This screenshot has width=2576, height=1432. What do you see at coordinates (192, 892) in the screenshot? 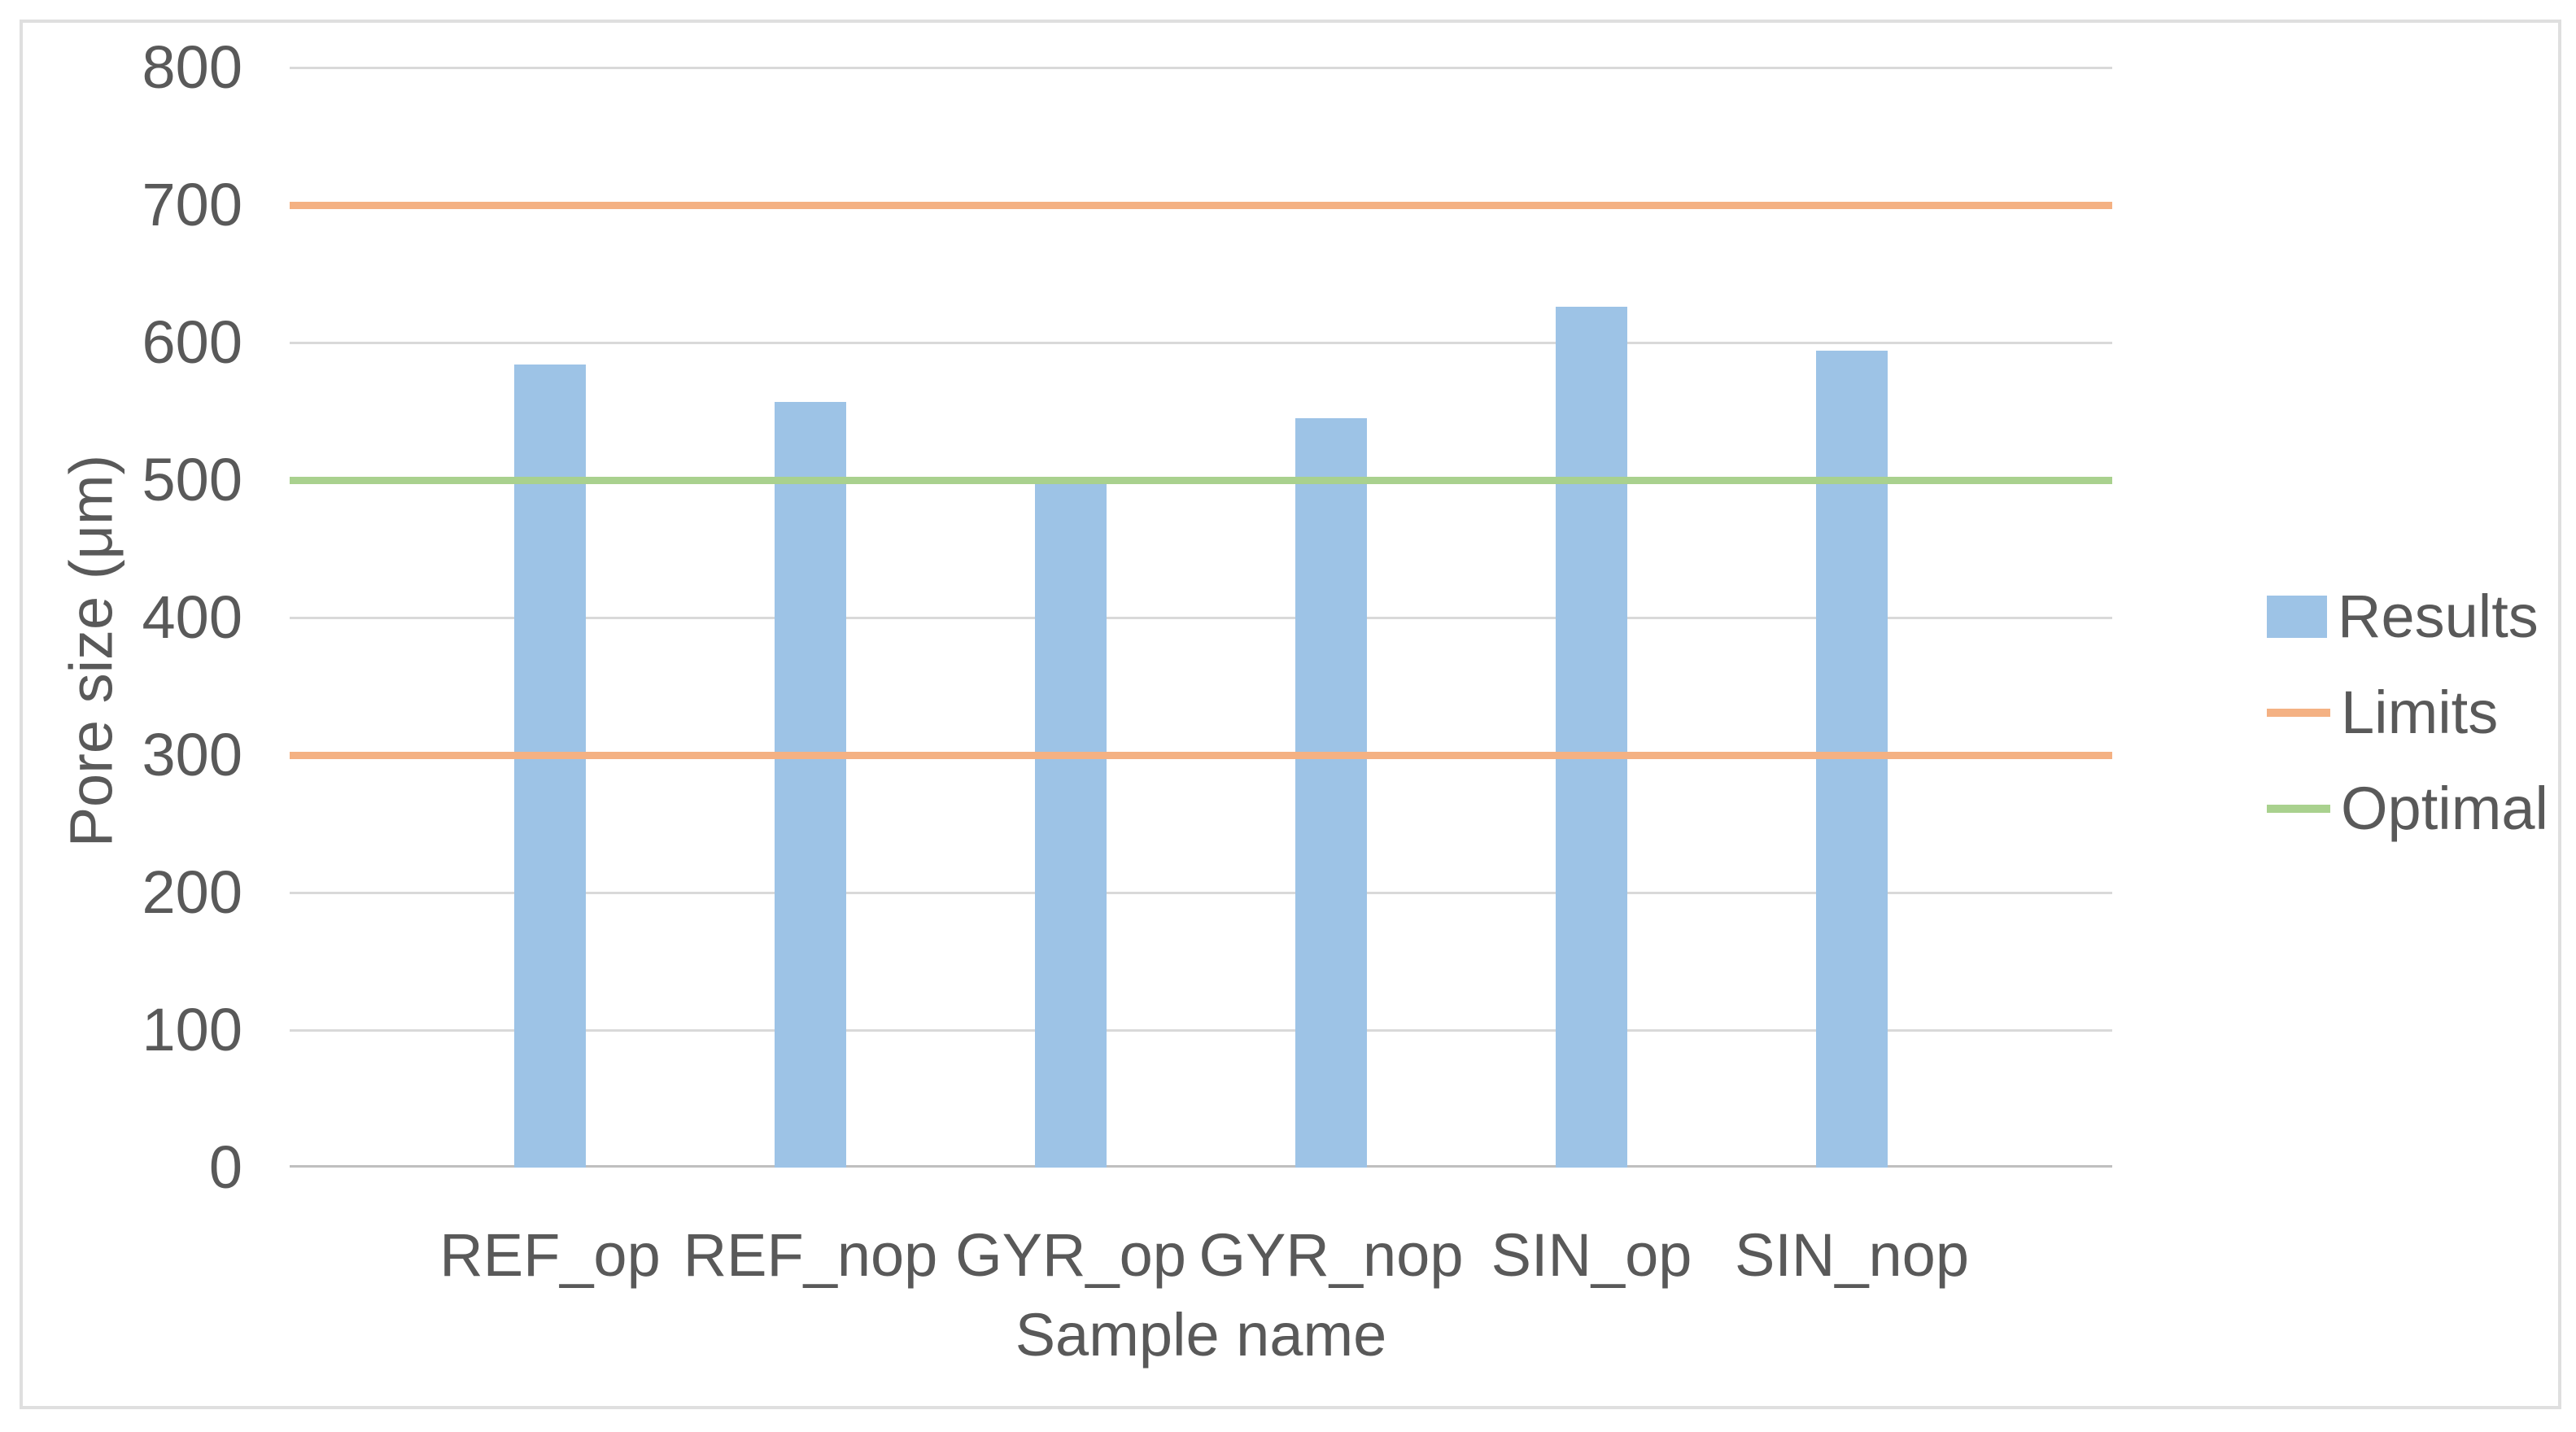
I see `y-tick-label-200: 200` at bounding box center [192, 892].